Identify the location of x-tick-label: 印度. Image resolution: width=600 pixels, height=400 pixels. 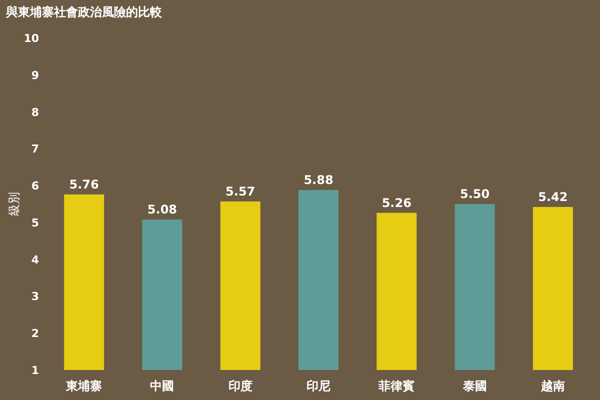
(240, 386).